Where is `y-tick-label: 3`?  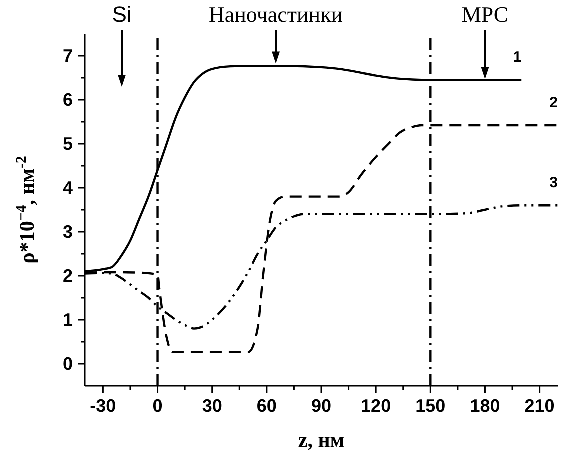 y-tick-label: 3 is located at coordinates (67, 232).